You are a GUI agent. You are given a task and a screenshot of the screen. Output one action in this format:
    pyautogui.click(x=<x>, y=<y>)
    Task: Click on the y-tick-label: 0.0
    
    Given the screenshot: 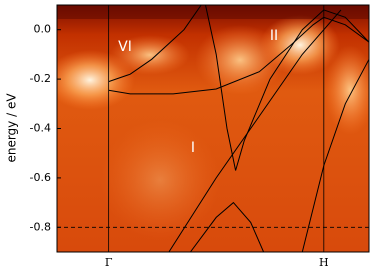 What is the action you would take?
    pyautogui.click(x=43, y=29)
    